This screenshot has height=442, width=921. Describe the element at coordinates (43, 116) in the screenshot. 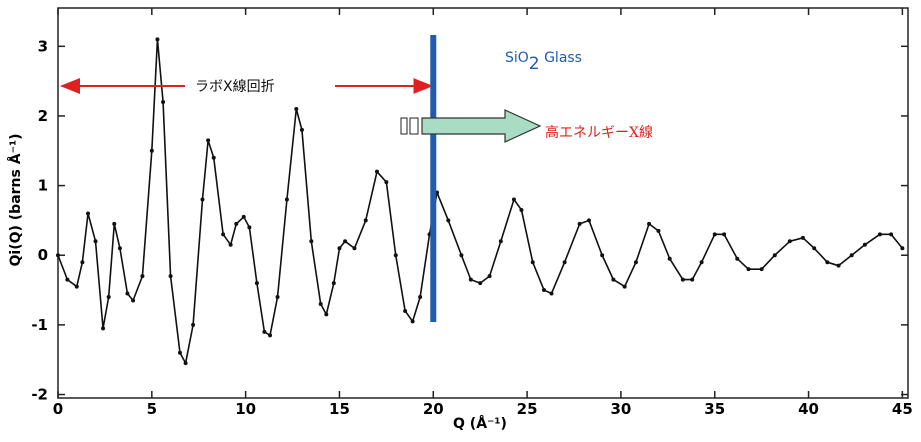

I see `y-tick-label: 2` at that location.